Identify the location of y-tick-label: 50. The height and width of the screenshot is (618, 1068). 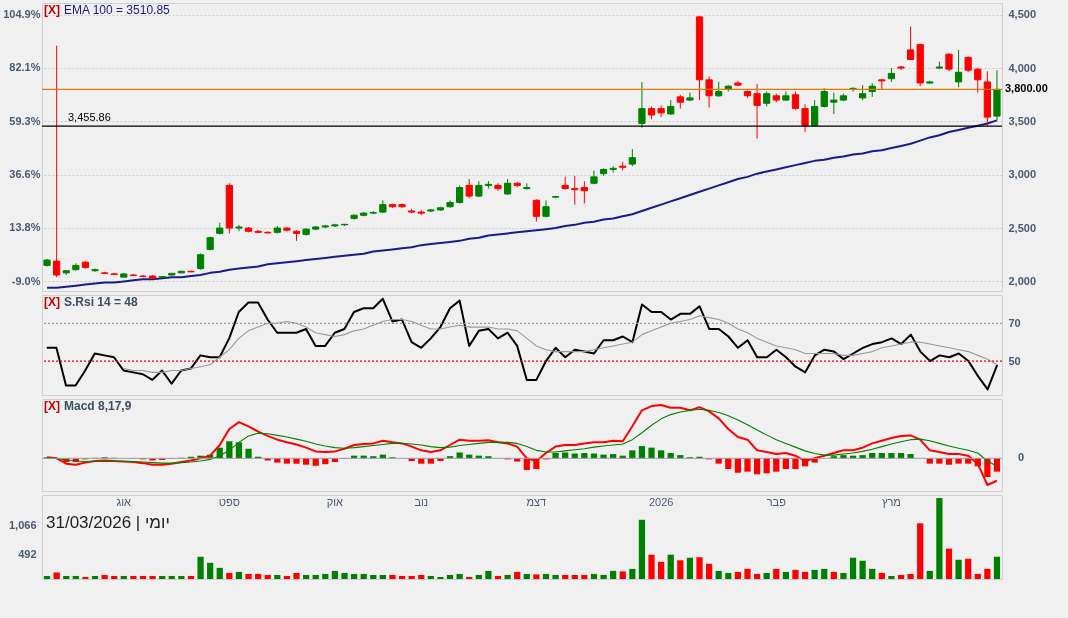
(1014, 360).